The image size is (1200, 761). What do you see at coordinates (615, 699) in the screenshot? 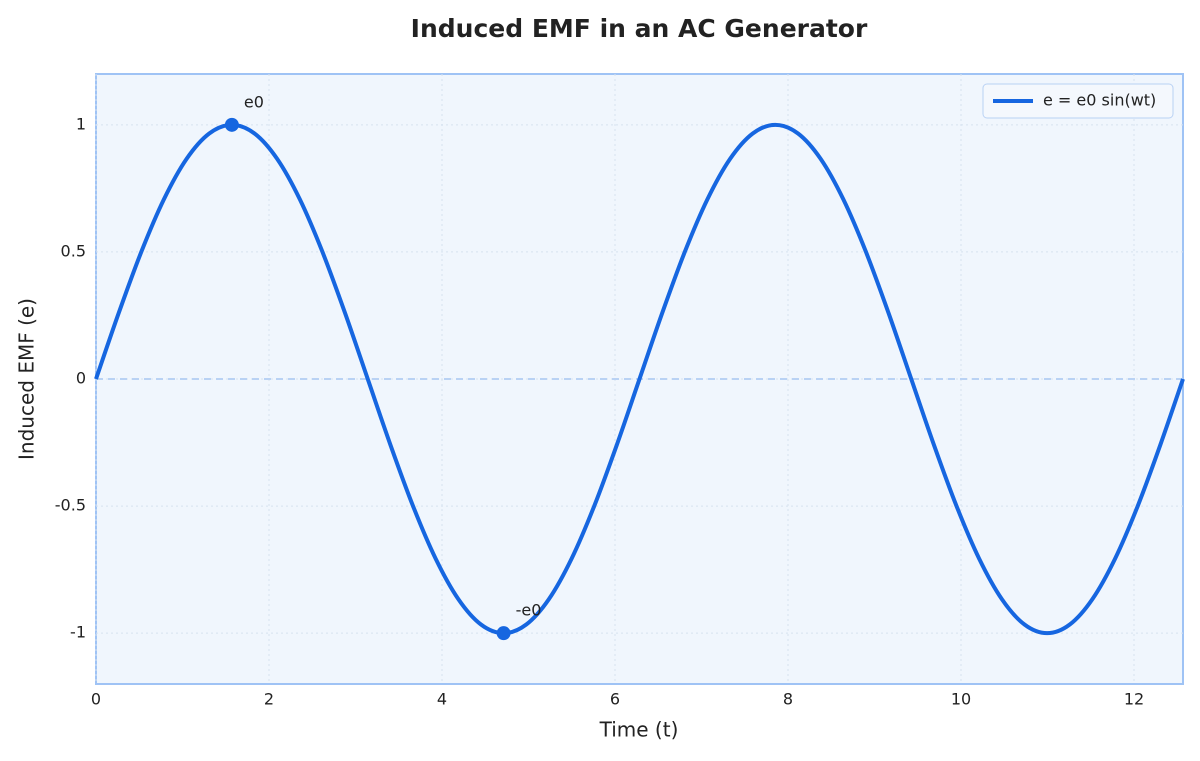
I see `x-tick-label: 6` at bounding box center [615, 699].